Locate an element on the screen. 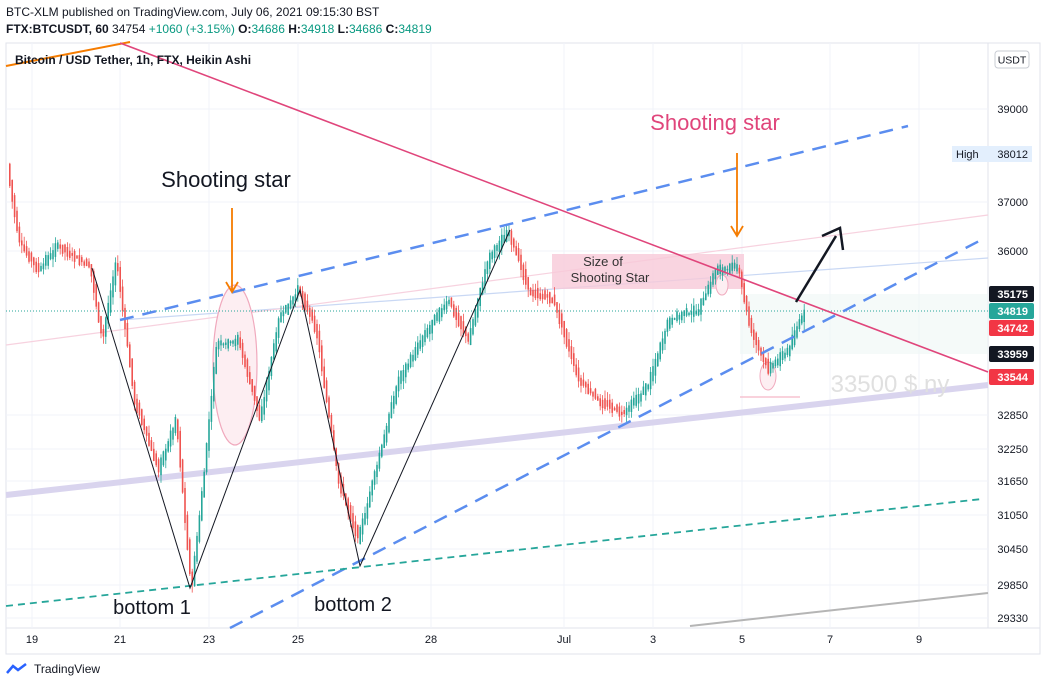  x-tick-label: 7 is located at coordinates (830, 640).